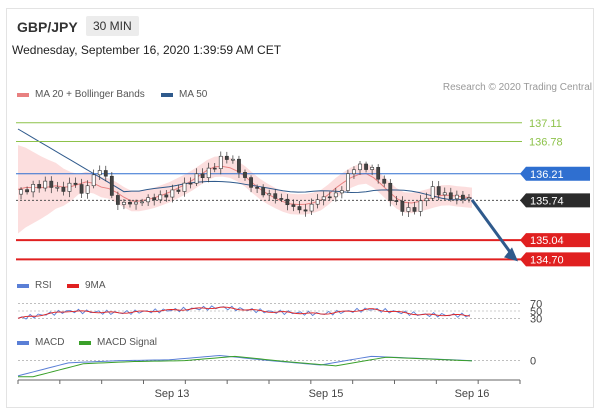  I want to click on legend-macd: MACD, so click(40, 342).